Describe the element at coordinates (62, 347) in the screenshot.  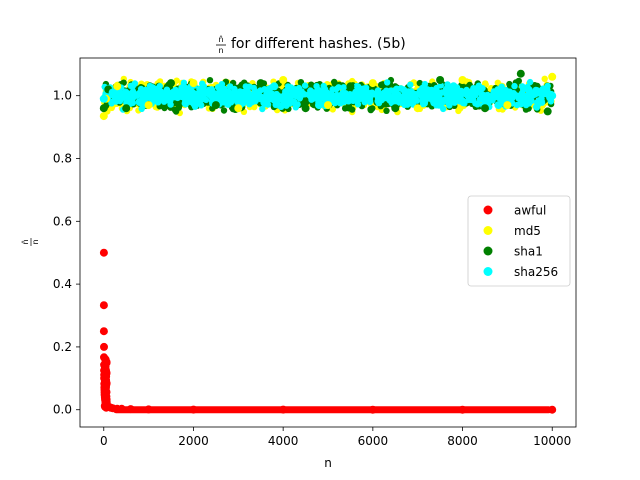
I see `y-tick-label: 0.2` at that location.